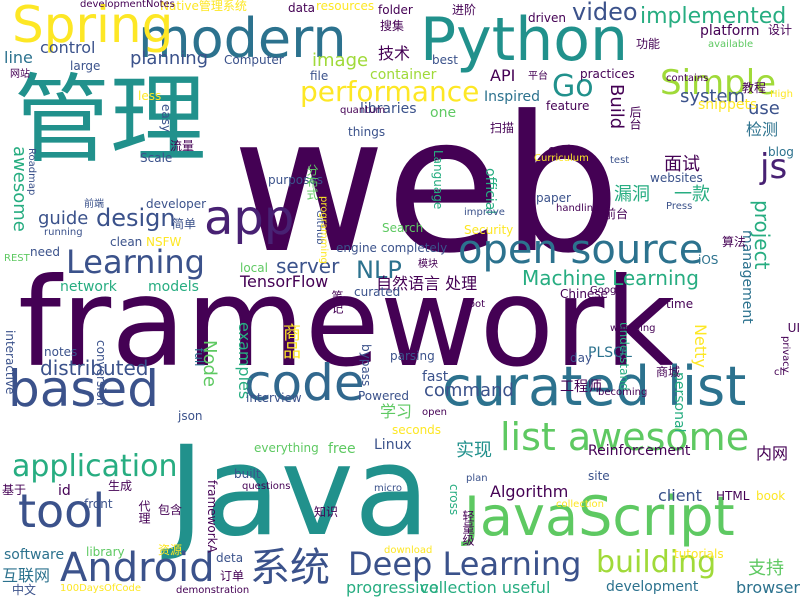 Image resolution: width=800 pixels, height=600 pixels. I want to click on word-nlp-29: NLP, so click(379, 270).